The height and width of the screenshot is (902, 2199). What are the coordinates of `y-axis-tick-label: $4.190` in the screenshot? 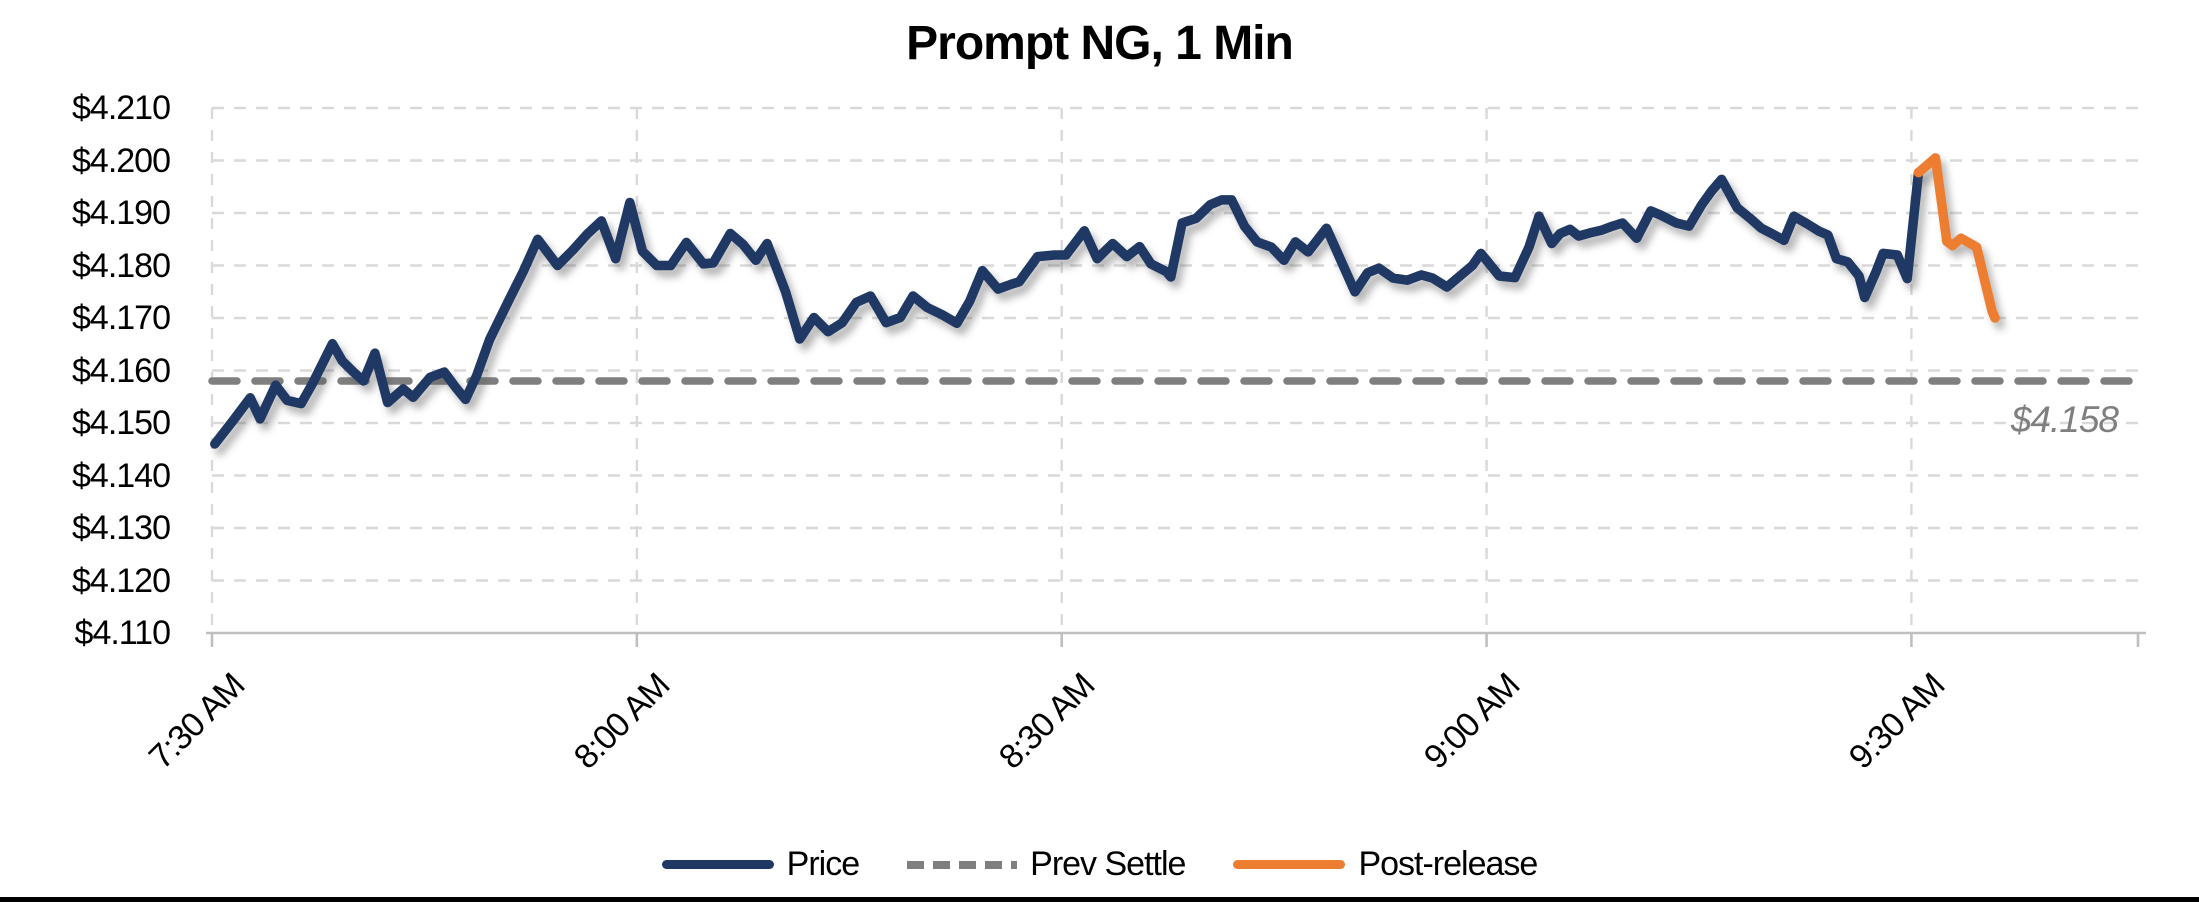 It's located at (121, 213).